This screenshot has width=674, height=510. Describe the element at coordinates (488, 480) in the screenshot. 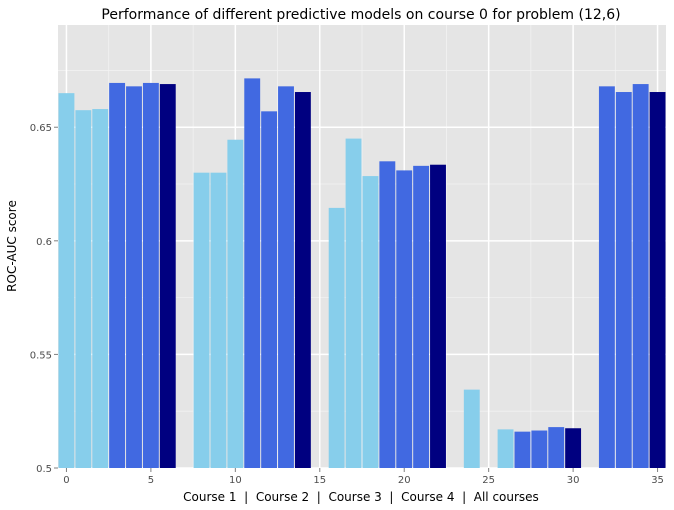

I see `x-tick-label: 25` at that location.